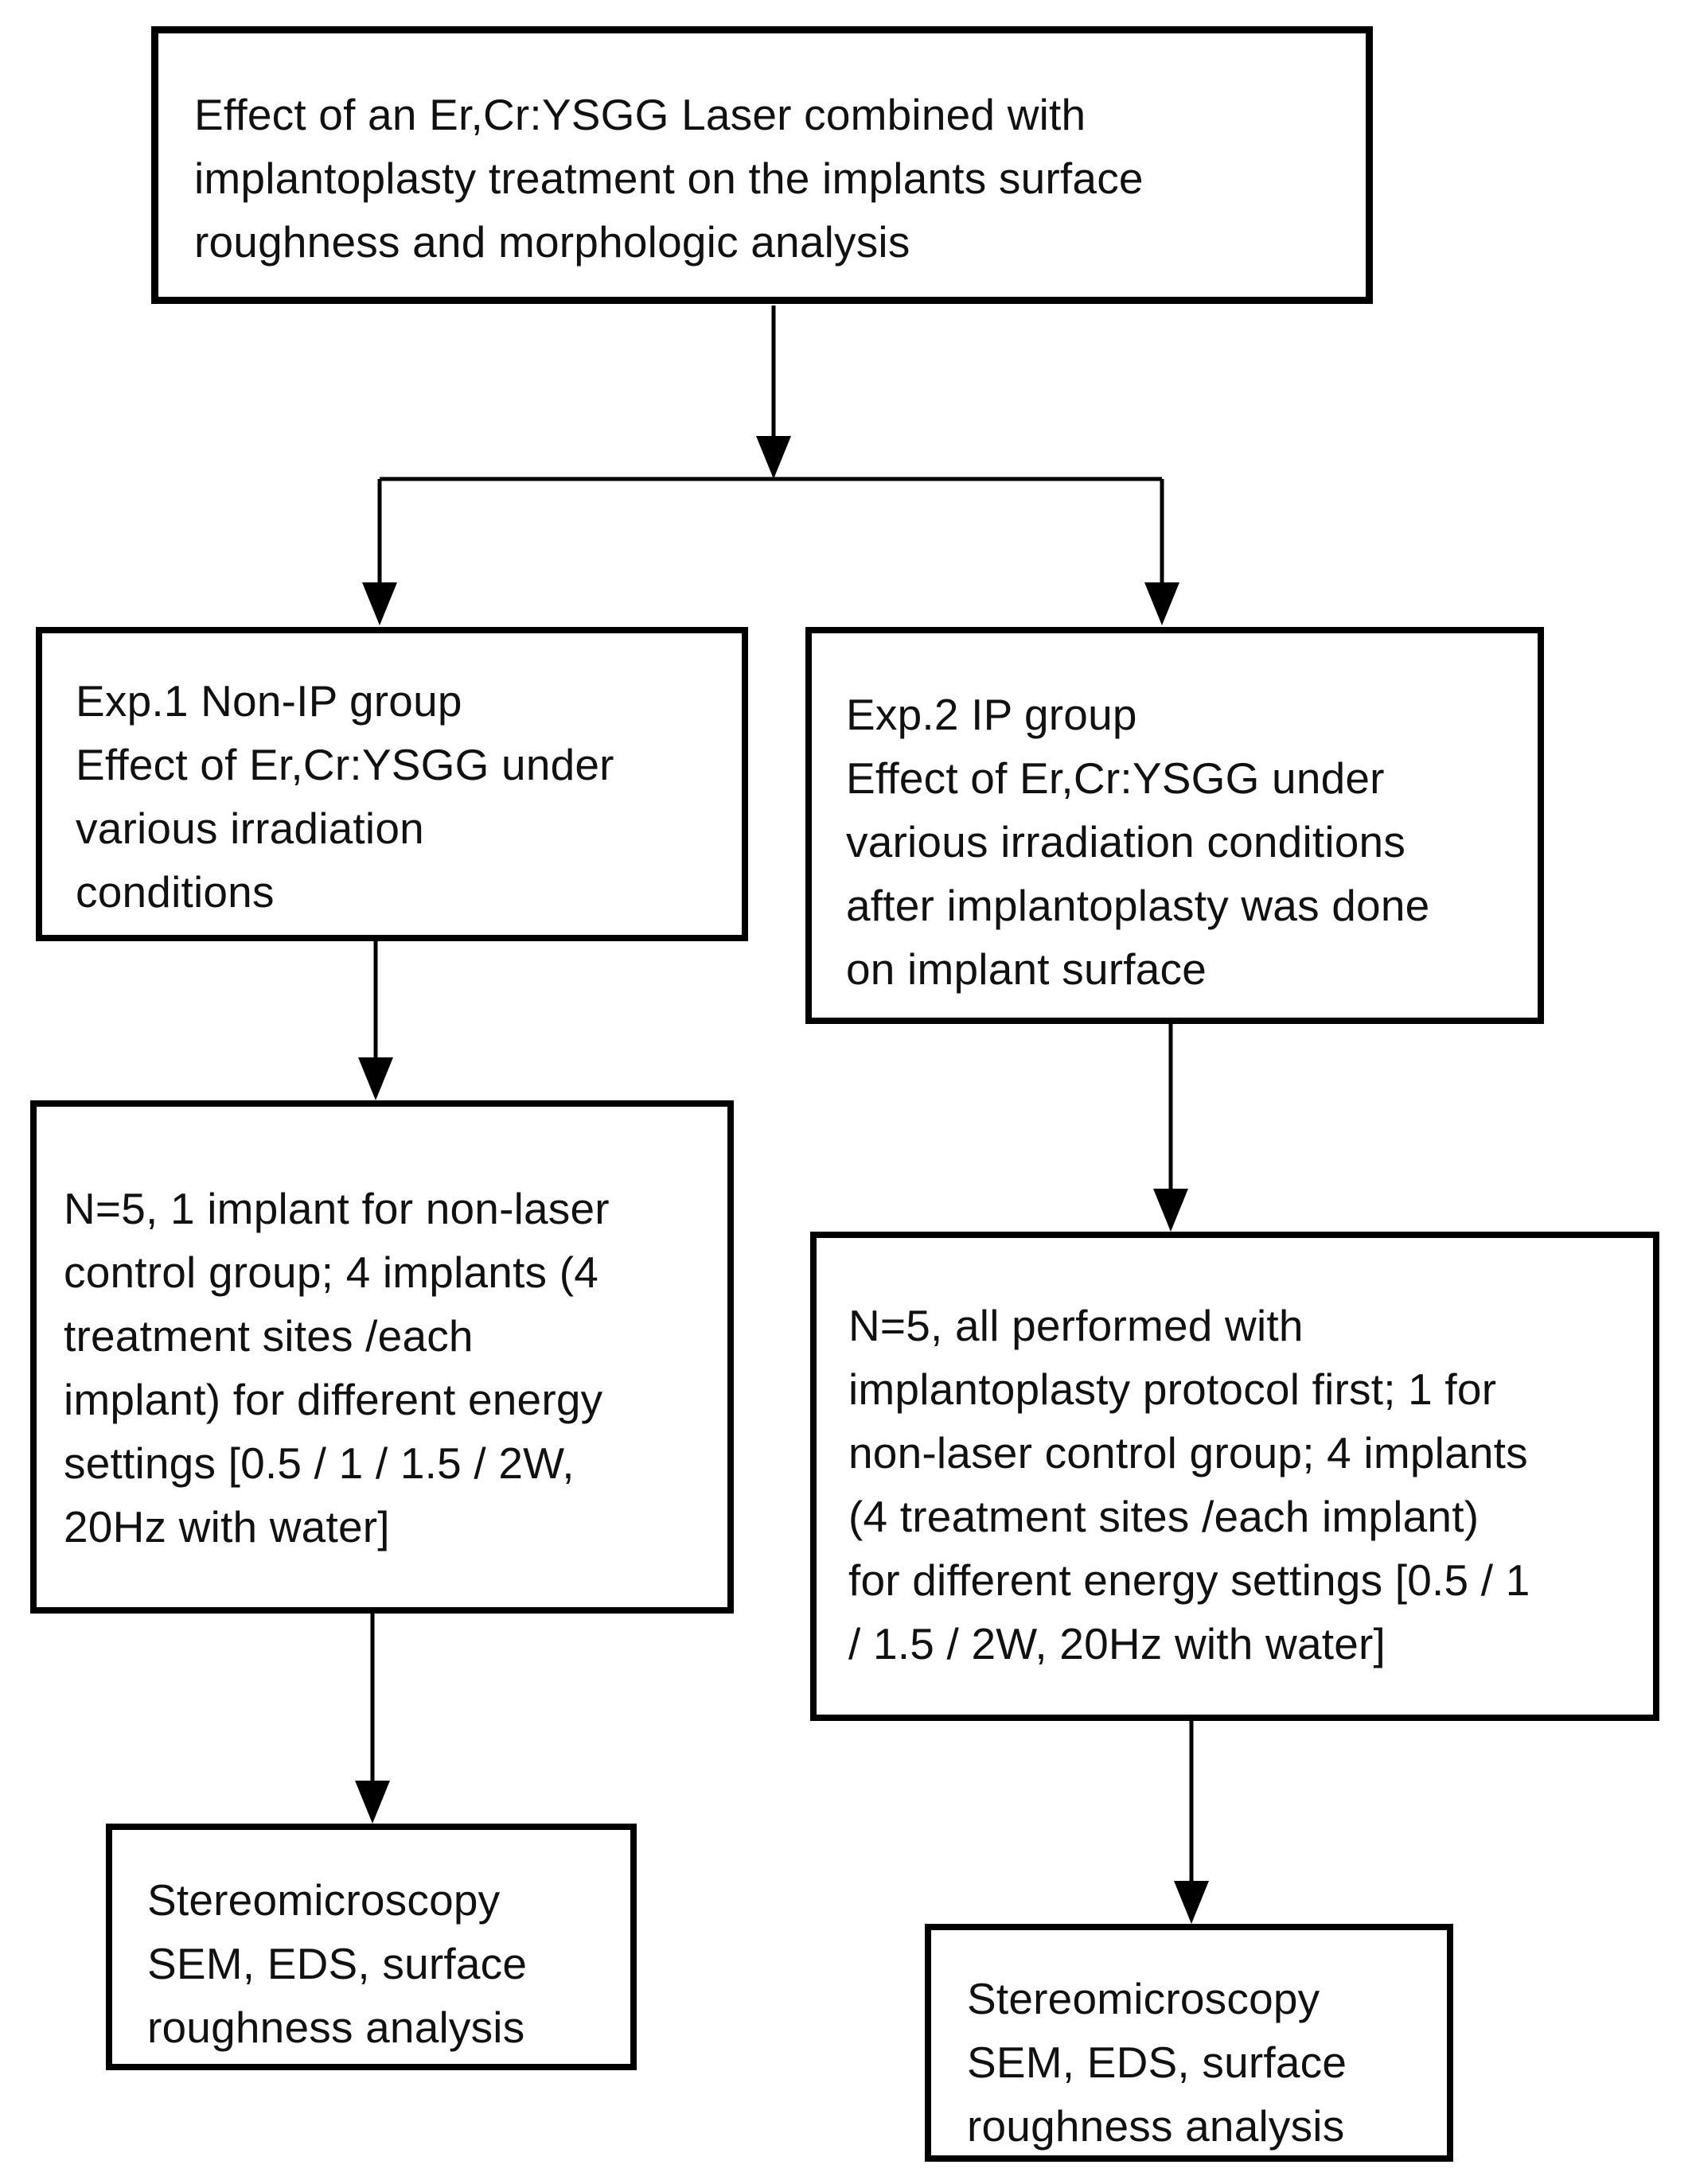  What do you see at coordinates (319, 1463) in the screenshot?
I see `exp1-sample-line: settings [0.5 / 1 / 1.5 / 2W,` at bounding box center [319, 1463].